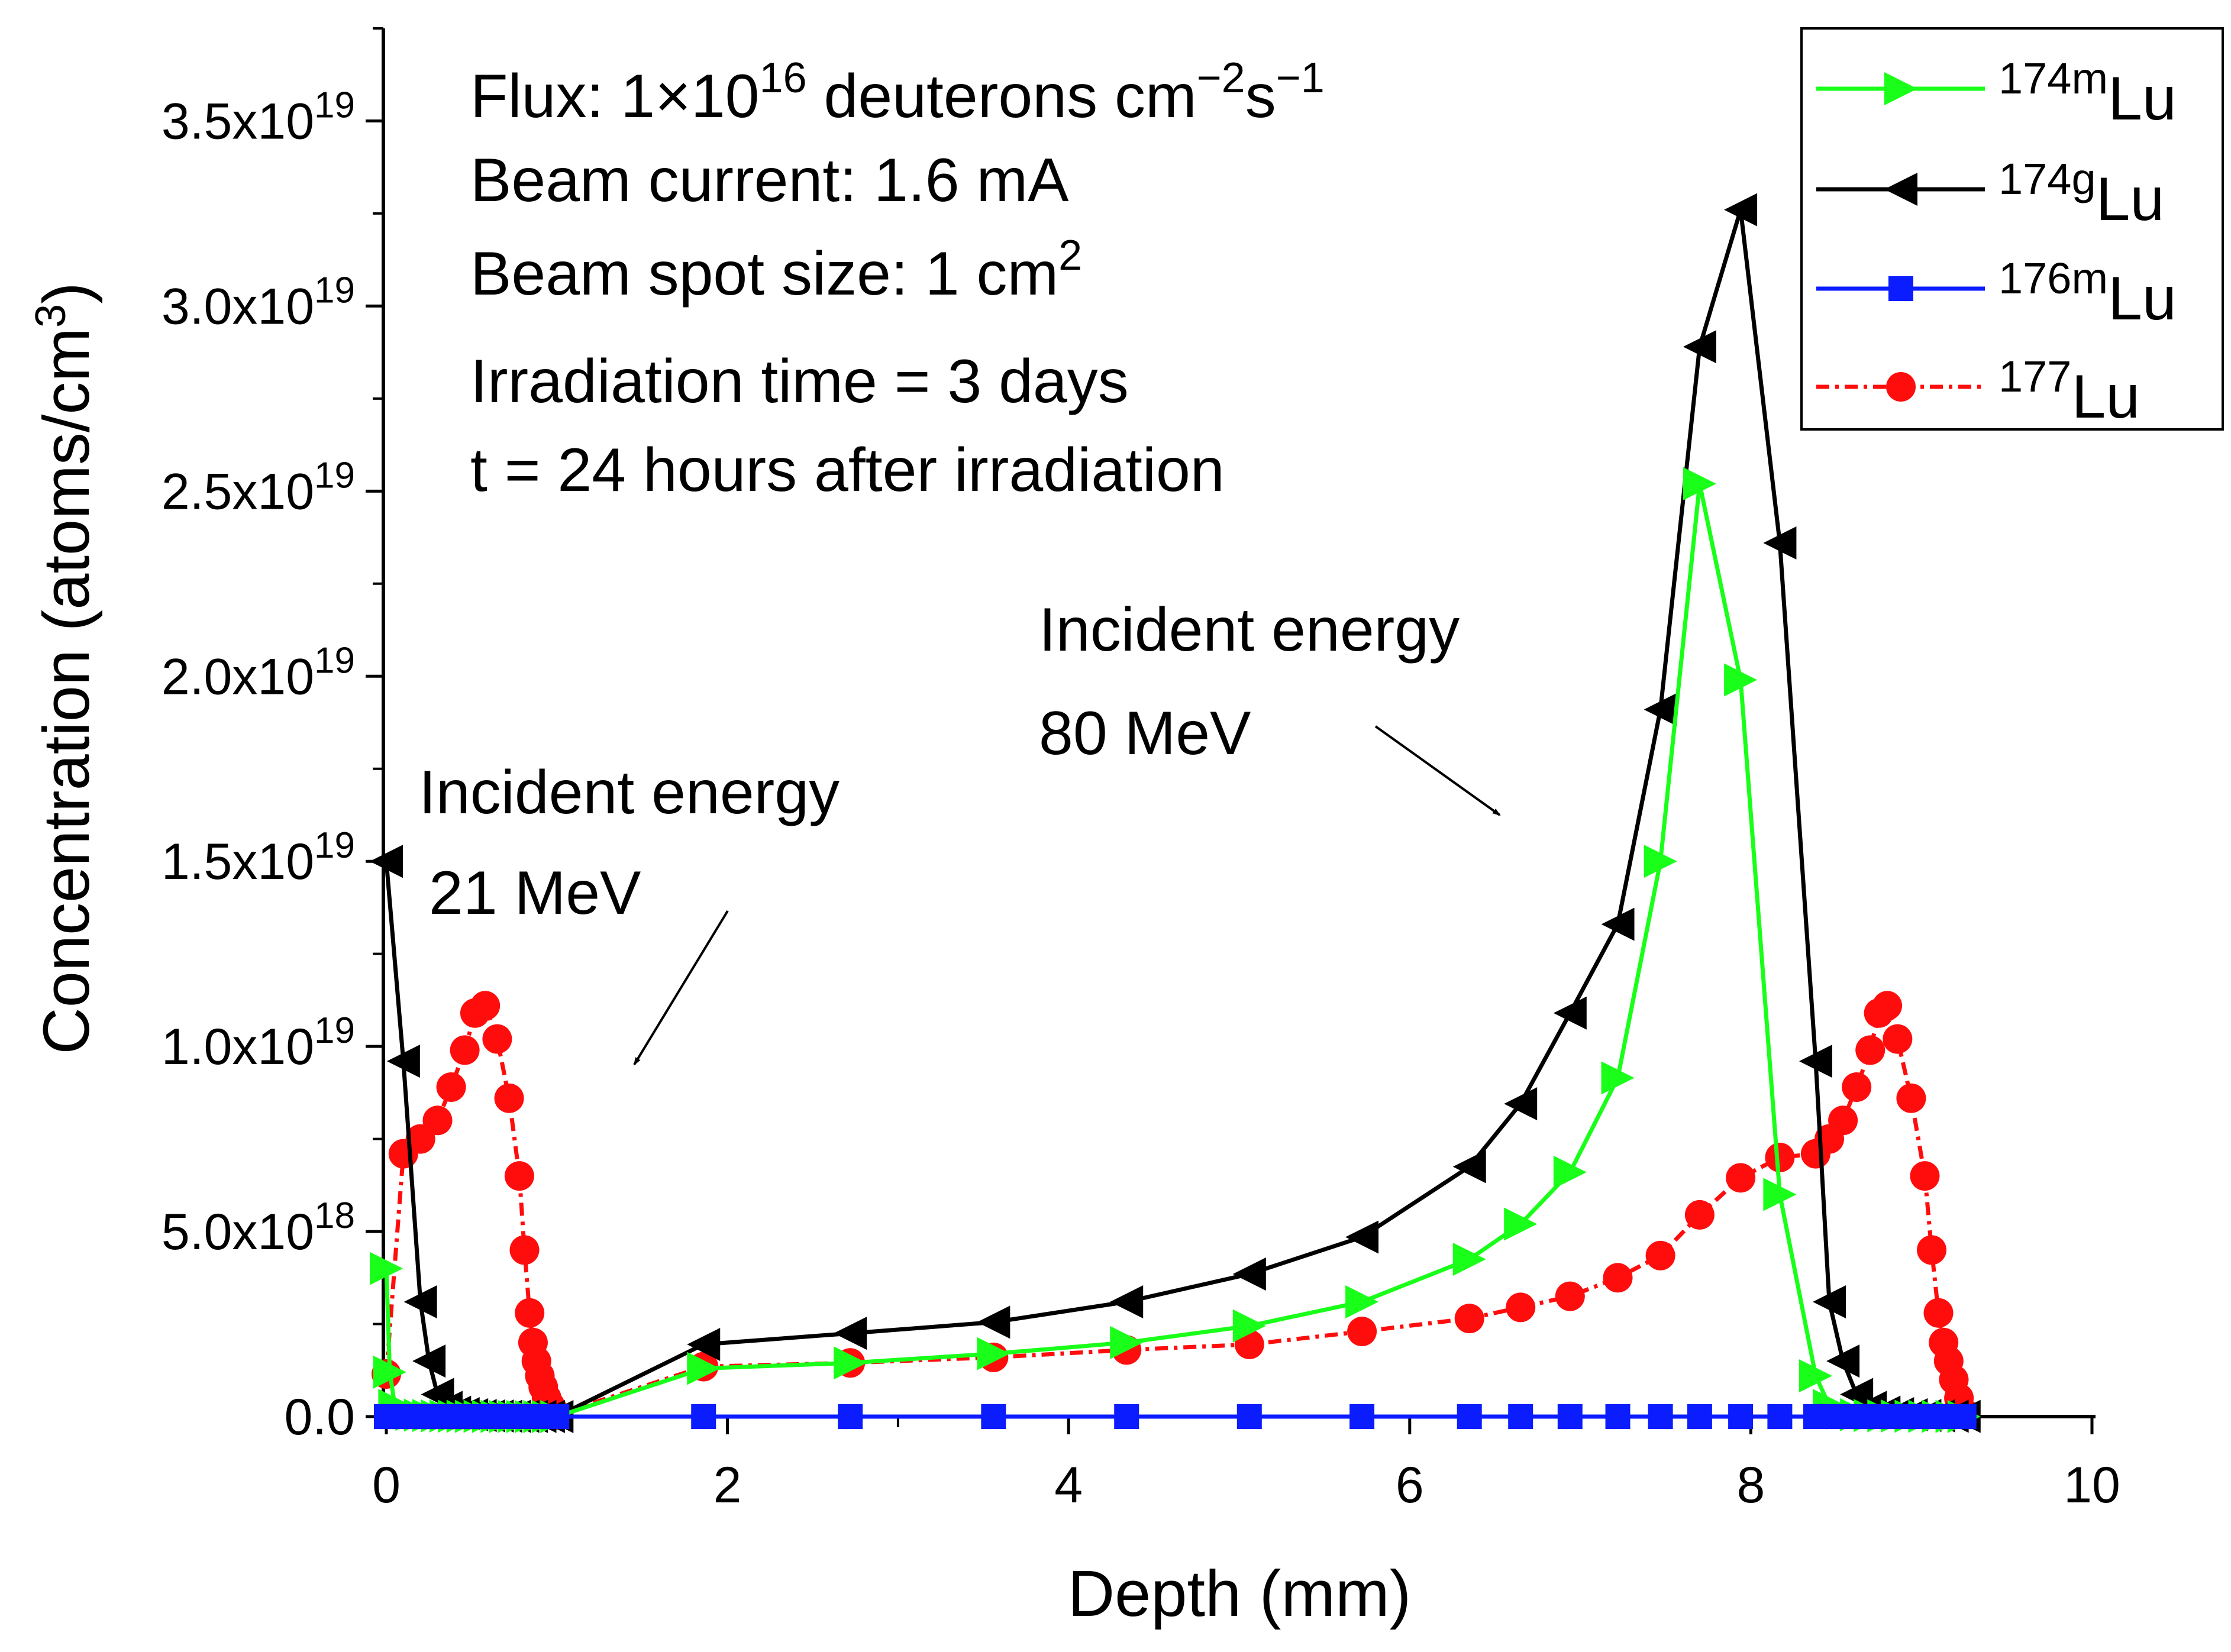 This screenshot has height=1652, width=2231. What do you see at coordinates (1068, 1485) in the screenshot?
I see `x-tick-label: 4` at bounding box center [1068, 1485].